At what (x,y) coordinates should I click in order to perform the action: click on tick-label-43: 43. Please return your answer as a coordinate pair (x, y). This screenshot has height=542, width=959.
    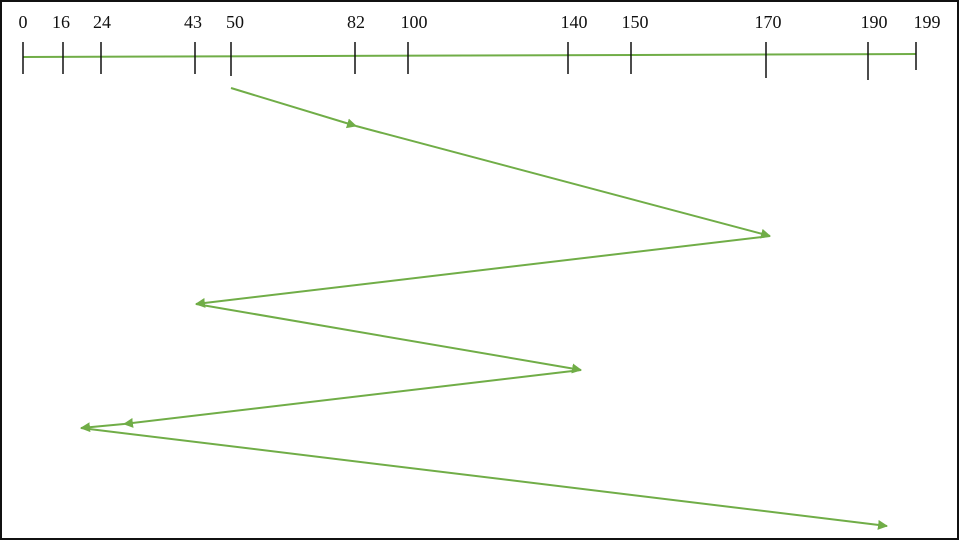
    Looking at the image, I should click on (193, 22).